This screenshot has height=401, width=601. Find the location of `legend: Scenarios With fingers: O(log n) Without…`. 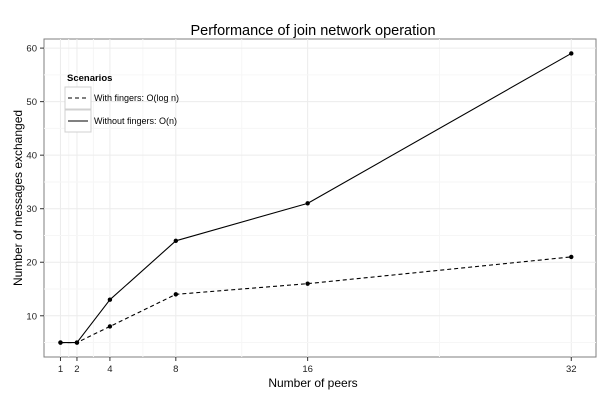

legend: Scenarios With fingers: O(log n) Without… is located at coordinates (121, 103).